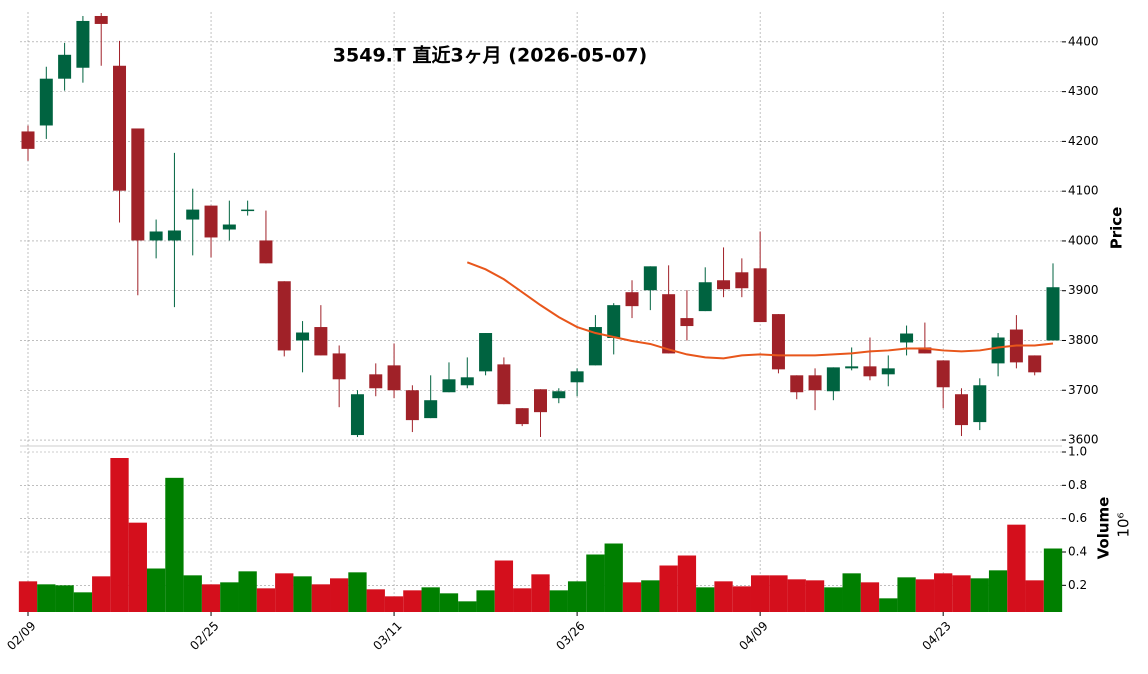 This screenshot has height=674, width=1148. What do you see at coordinates (1083, 240) in the screenshot?
I see `y-tick-label: 4000` at bounding box center [1083, 240].